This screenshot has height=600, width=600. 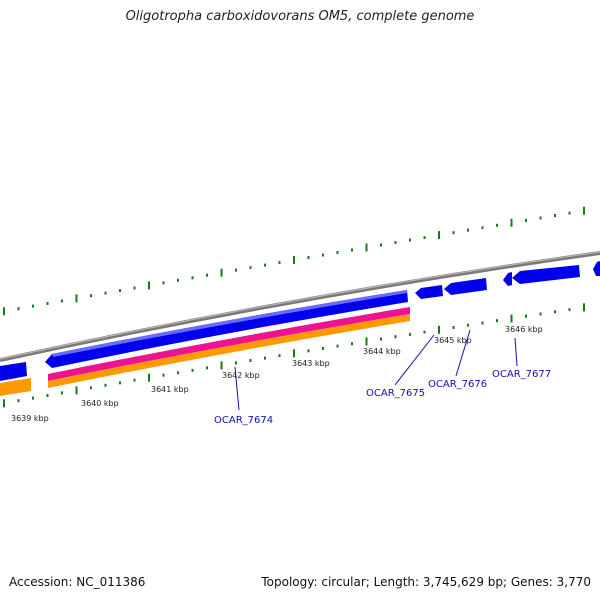 I want to click on gene-arrow-left-edge, so click(x=13, y=371).